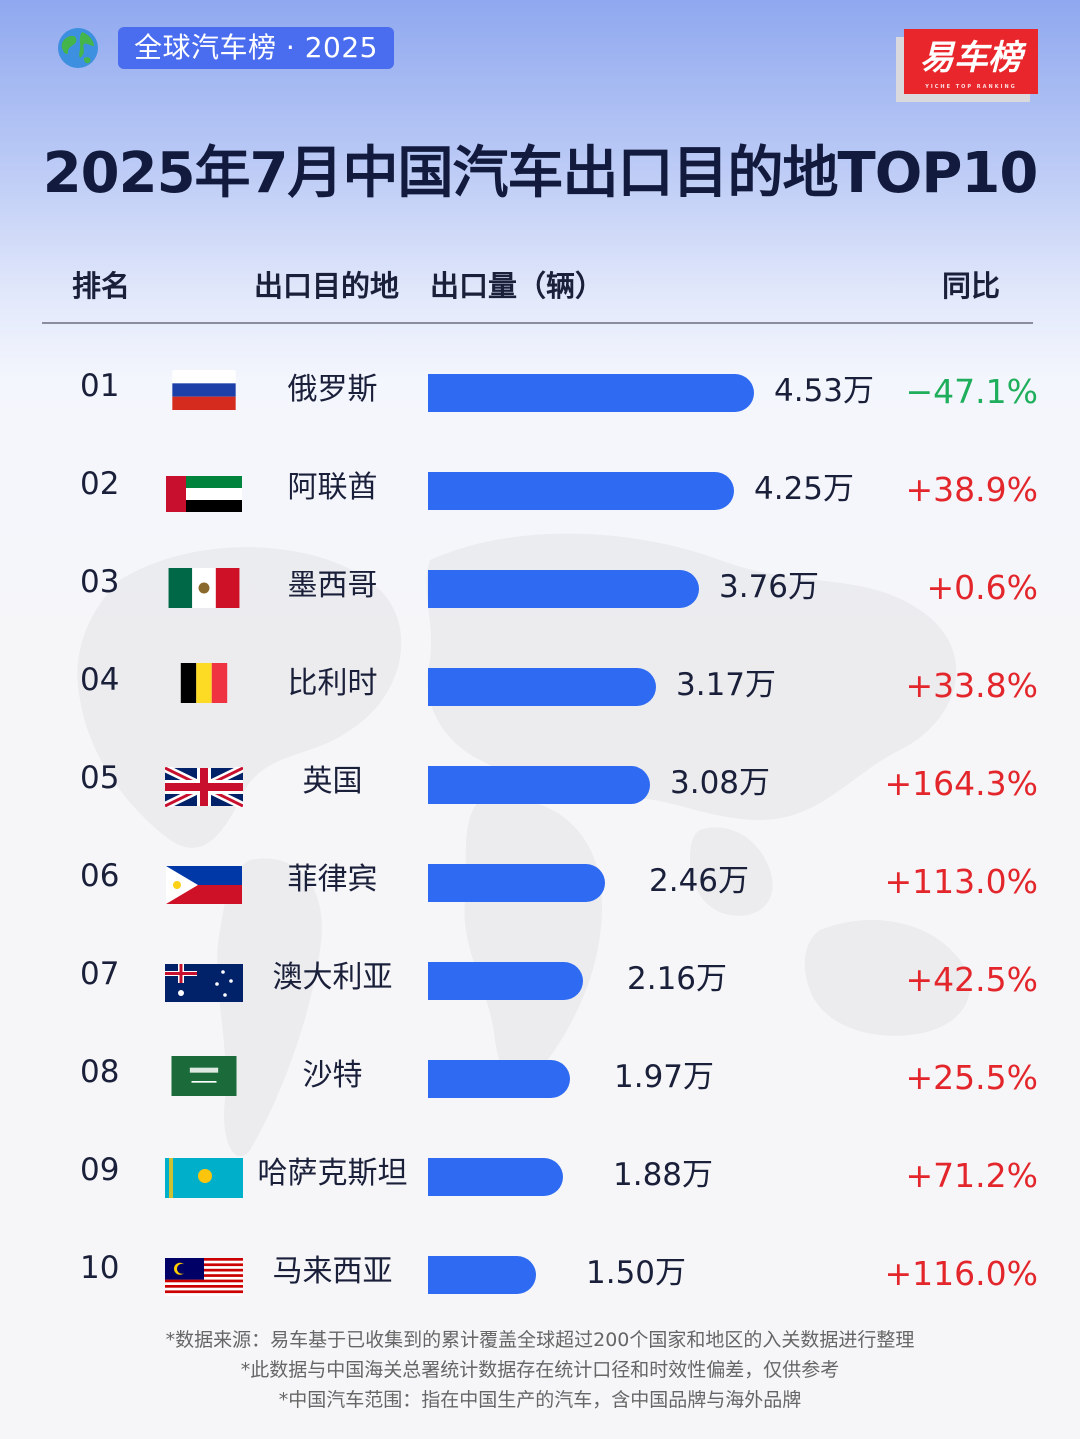 Image resolution: width=1080 pixels, height=1439 pixels. I want to click on ranking-row: 08 沙特 1.97万 +25.5%, so click(540, 1082).